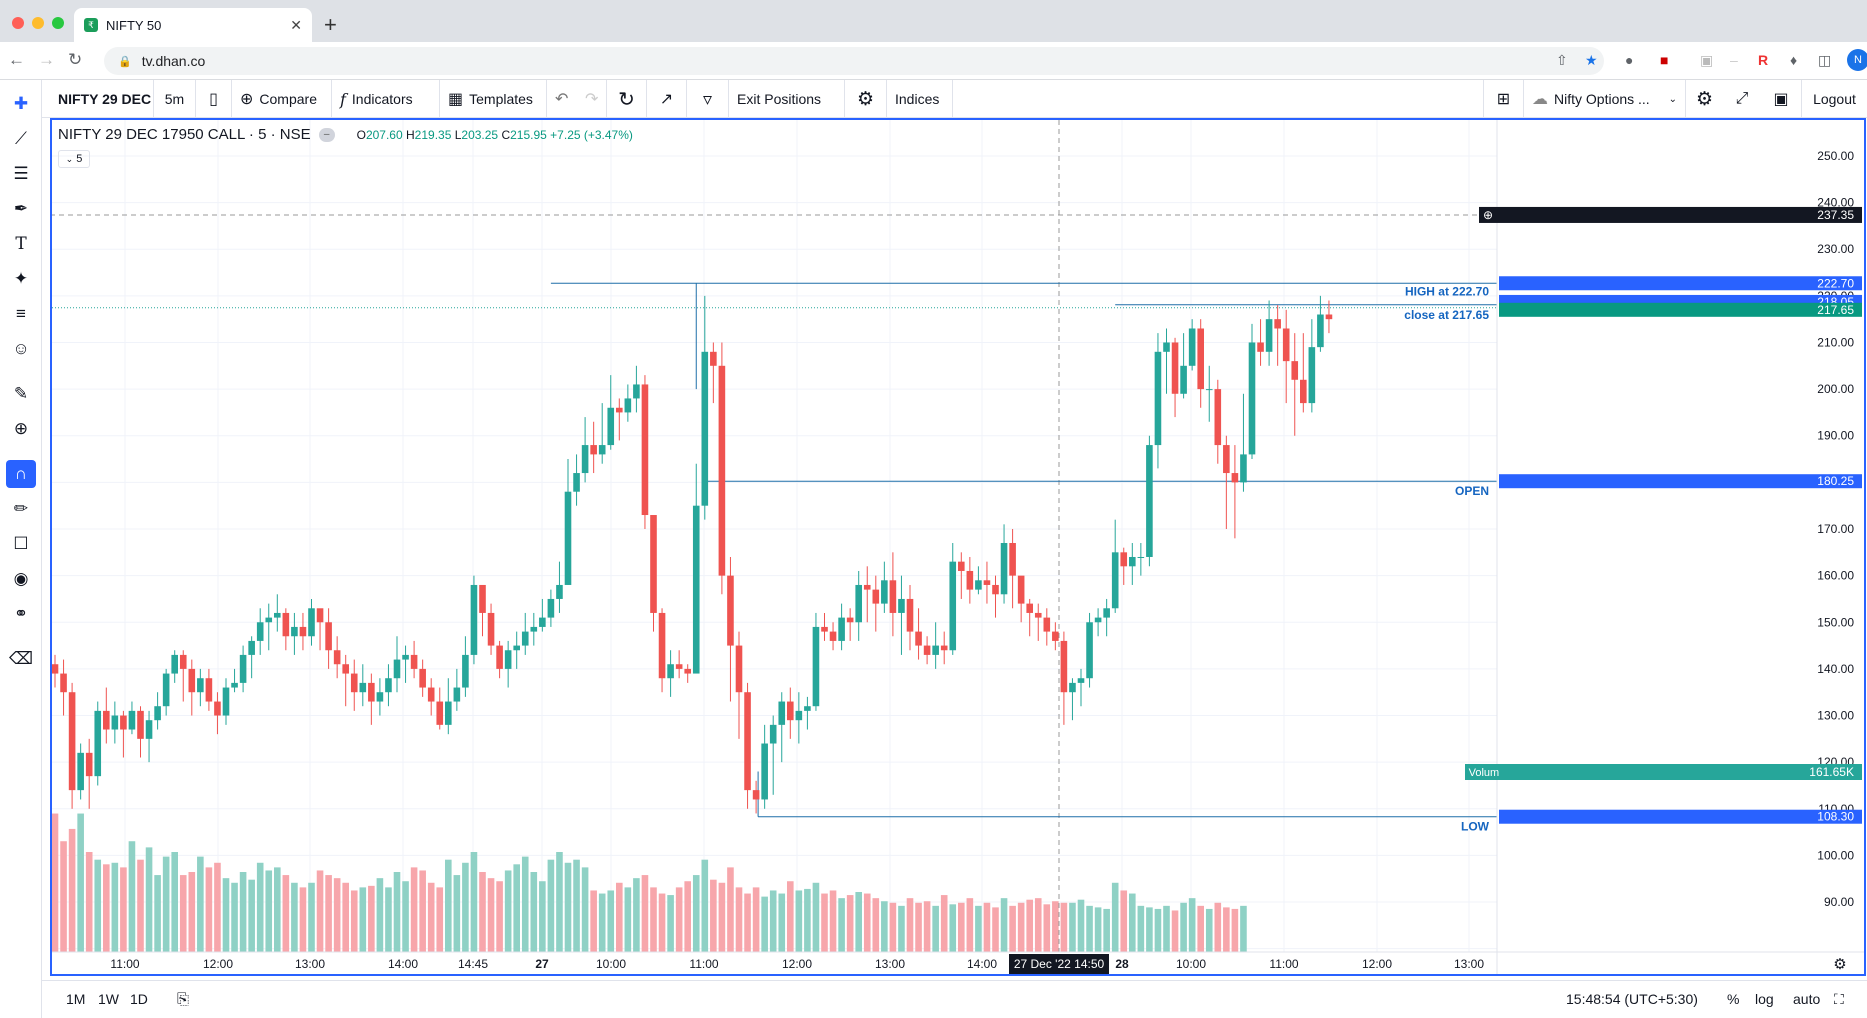 Image resolution: width=1867 pixels, height=1018 pixels. What do you see at coordinates (18, 23) in the screenshot?
I see `close-window-button` at bounding box center [18, 23].